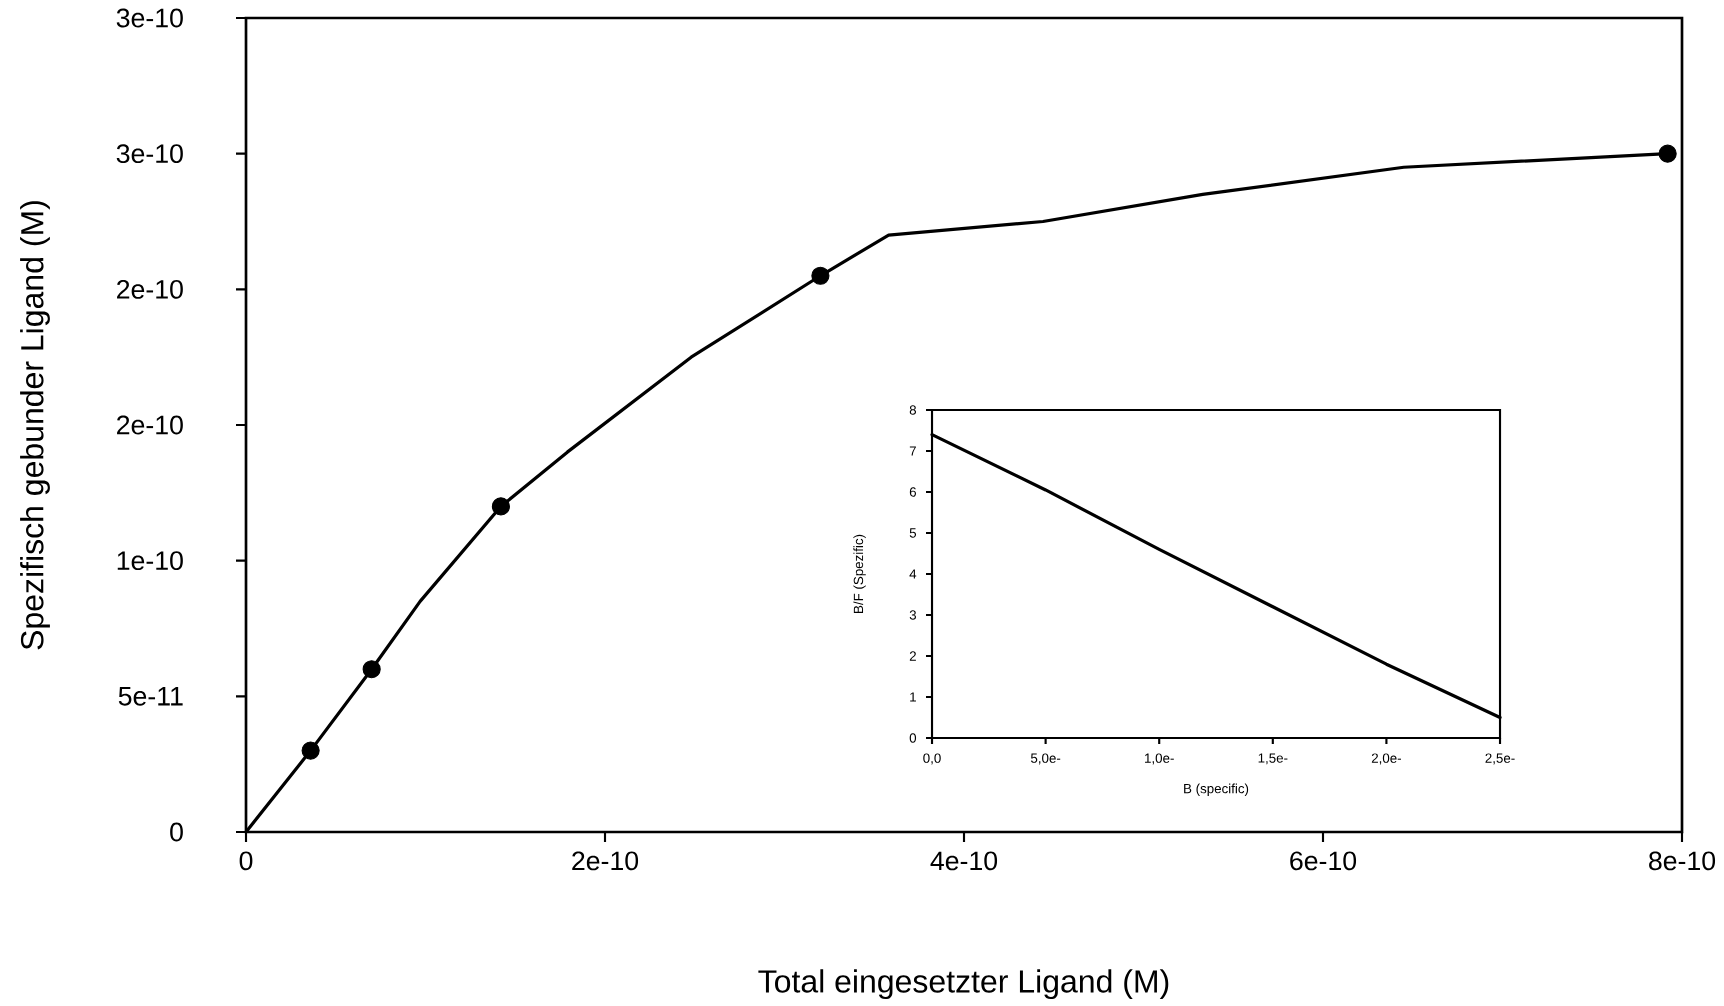 Image resolution: width=1724 pixels, height=1006 pixels. I want to click on y-axis-title: Spezifisch gebunder Ligand (M), so click(35, 425).